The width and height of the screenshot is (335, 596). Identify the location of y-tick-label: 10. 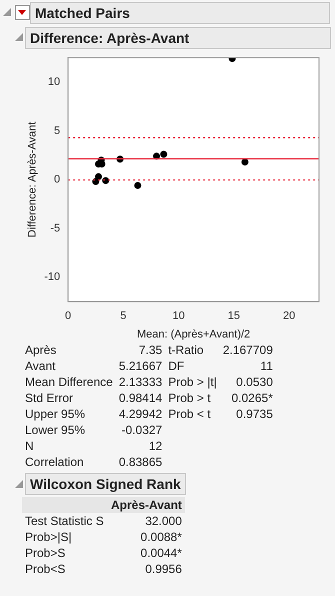
(54, 82).